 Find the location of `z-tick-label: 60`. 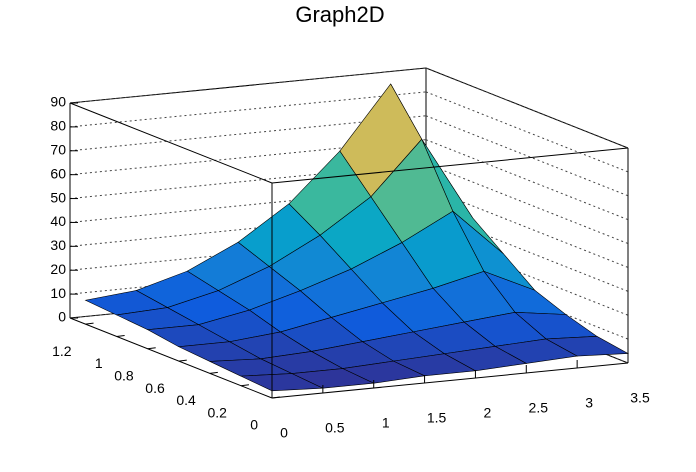

z-tick-label: 60 is located at coordinates (58, 173).